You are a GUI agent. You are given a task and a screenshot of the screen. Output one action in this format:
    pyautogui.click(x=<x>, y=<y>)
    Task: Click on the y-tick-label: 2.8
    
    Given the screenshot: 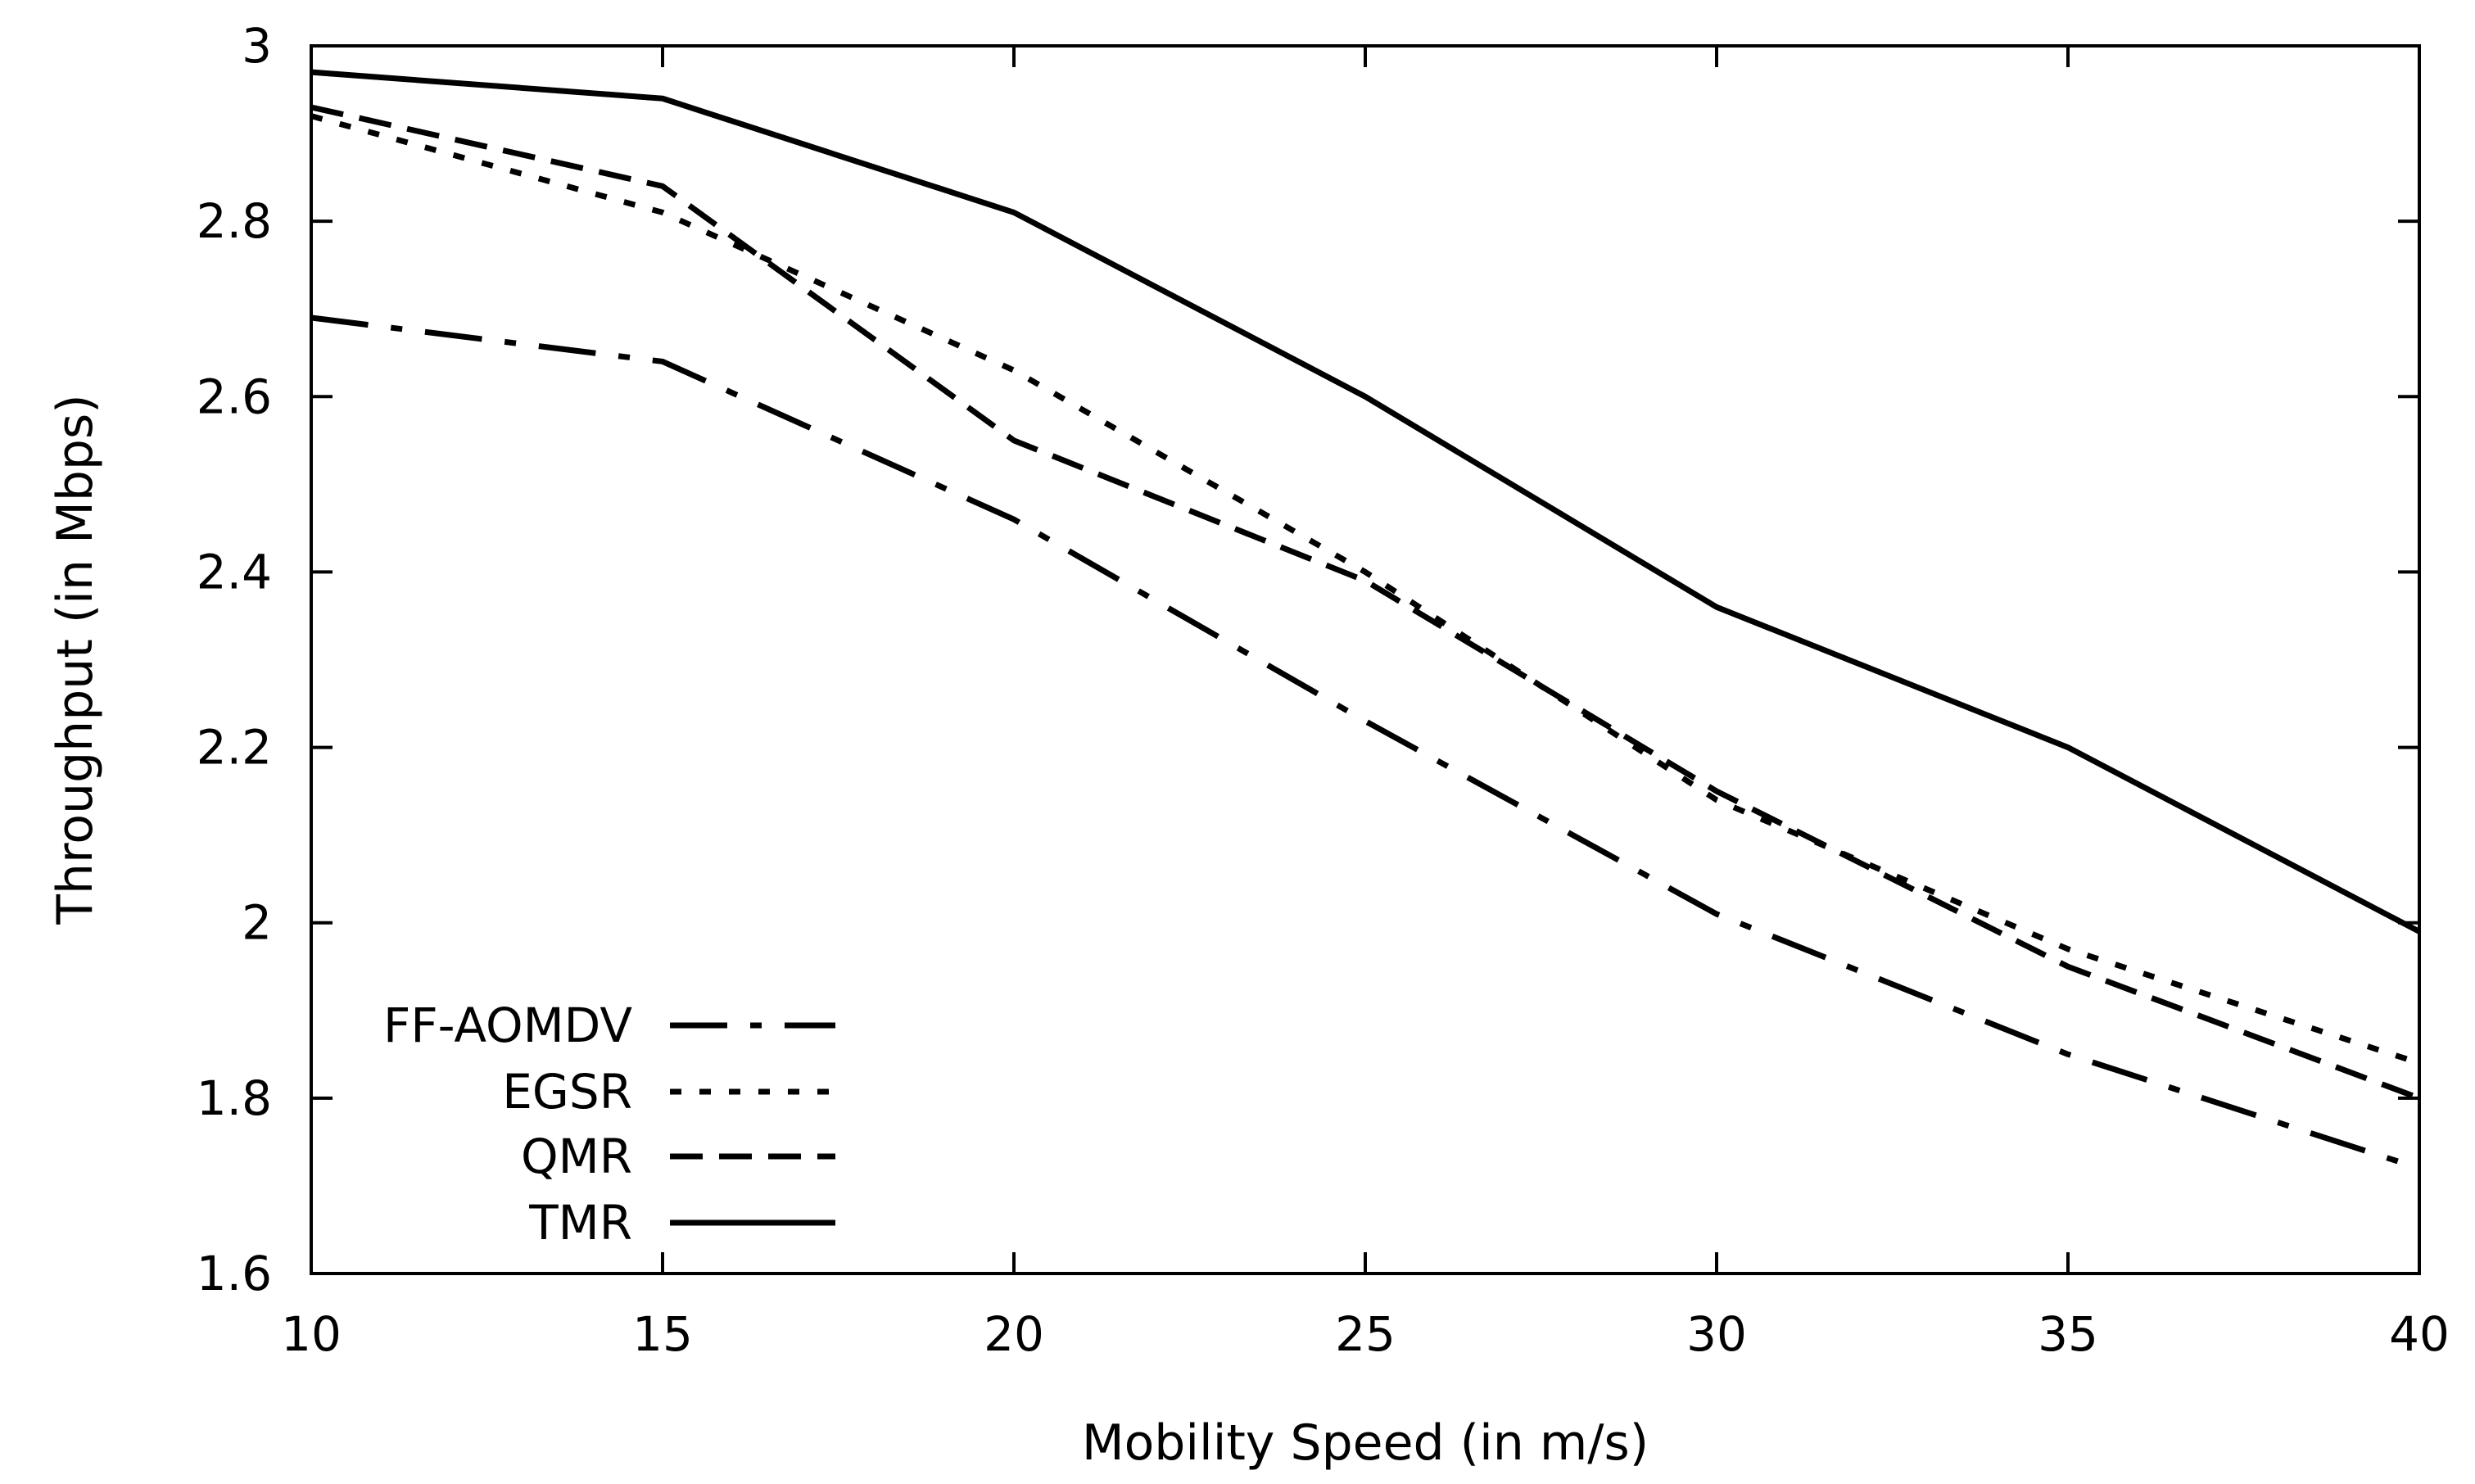 What is the action you would take?
    pyautogui.click(x=234, y=221)
    